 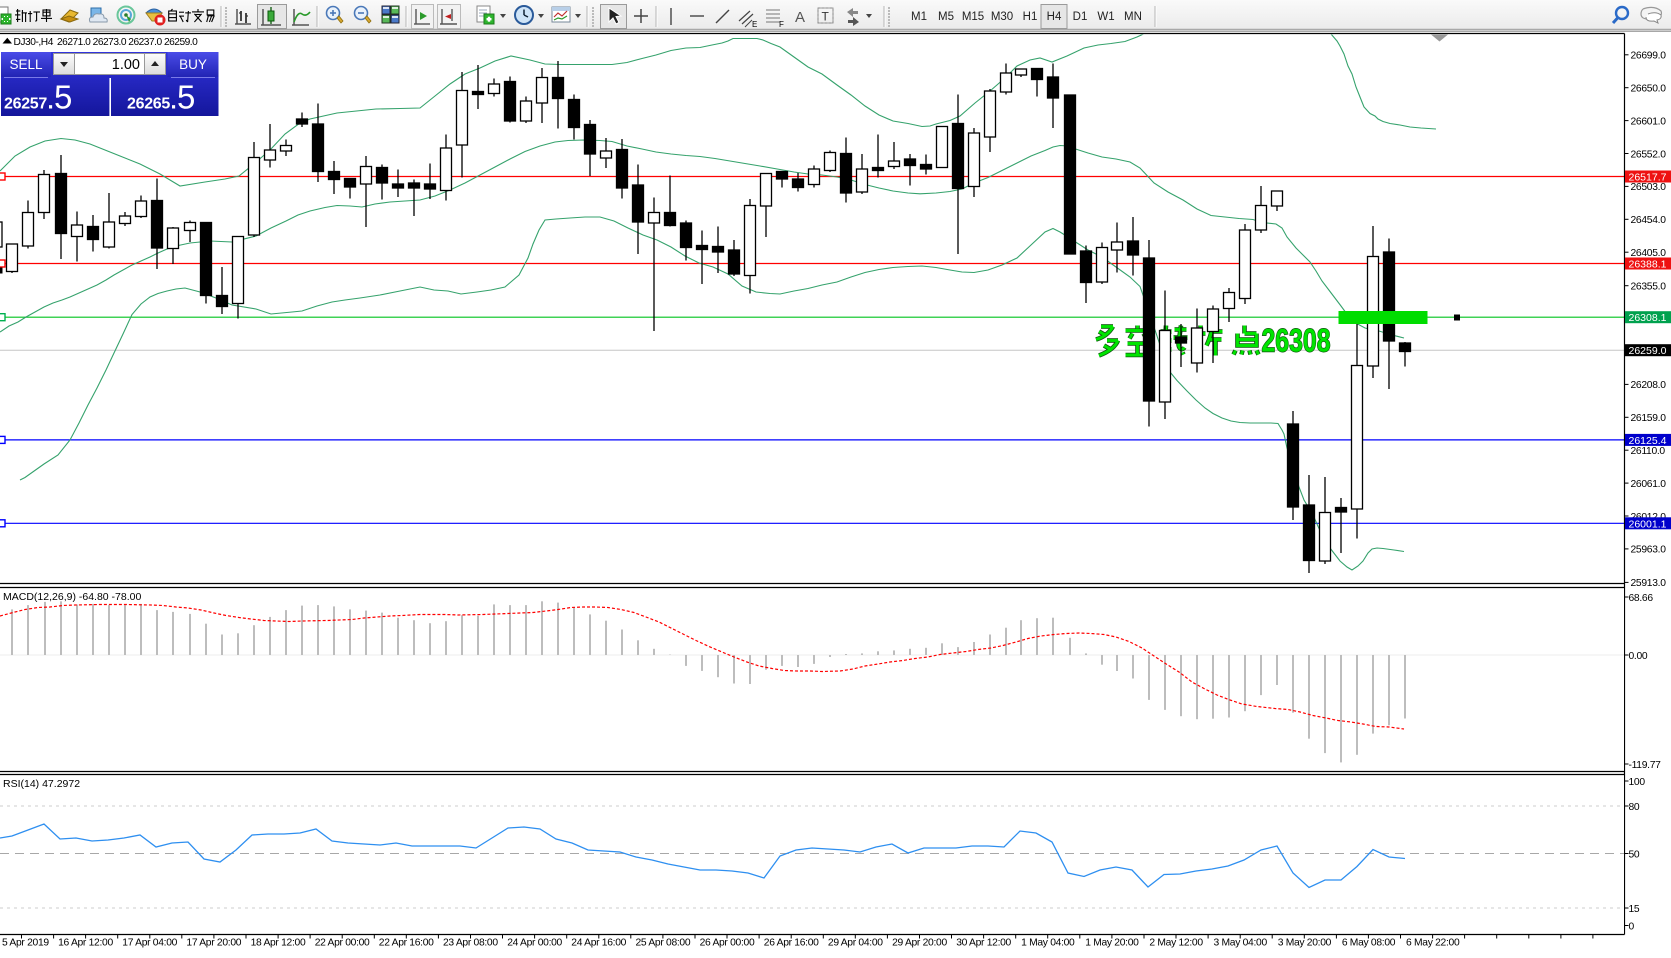 What do you see at coordinates (1641, 598) in the screenshot?
I see `svg-text: 68.66` at bounding box center [1641, 598].